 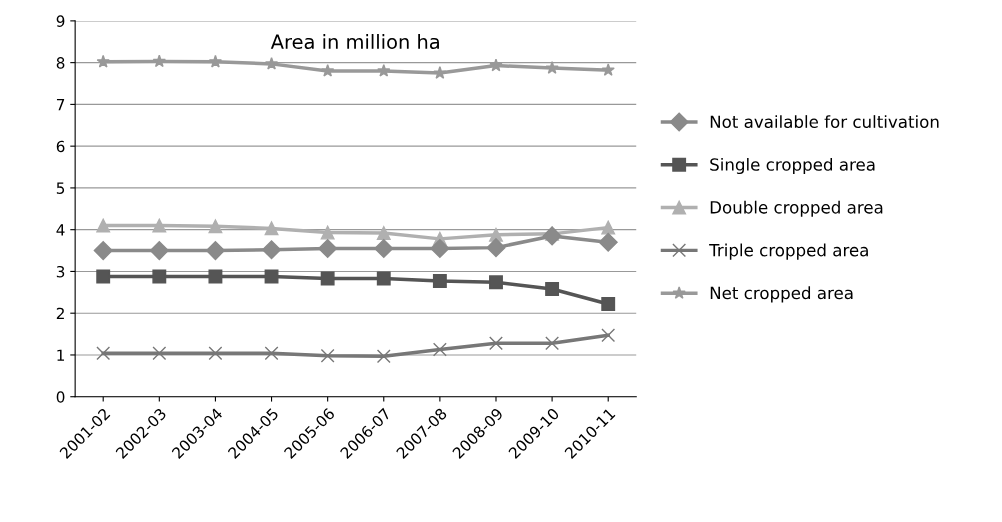 What do you see at coordinates (354, 42) in the screenshot?
I see `text: Area in million ha` at bounding box center [354, 42].